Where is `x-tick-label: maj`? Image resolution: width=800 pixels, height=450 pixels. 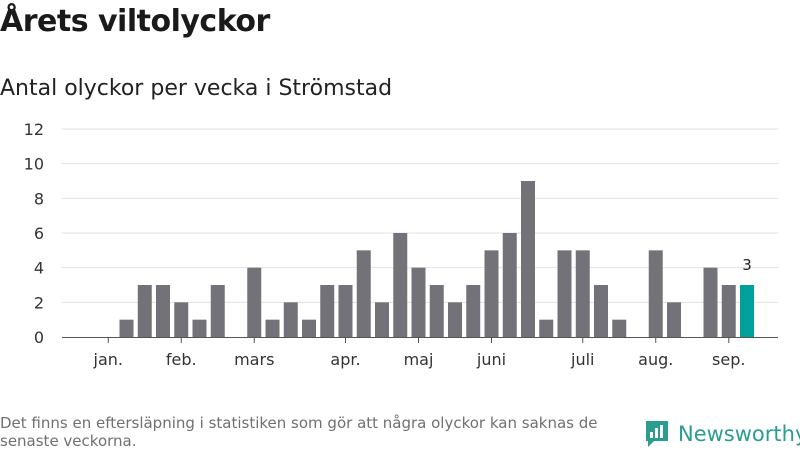 x-tick-label: maj is located at coordinates (419, 359).